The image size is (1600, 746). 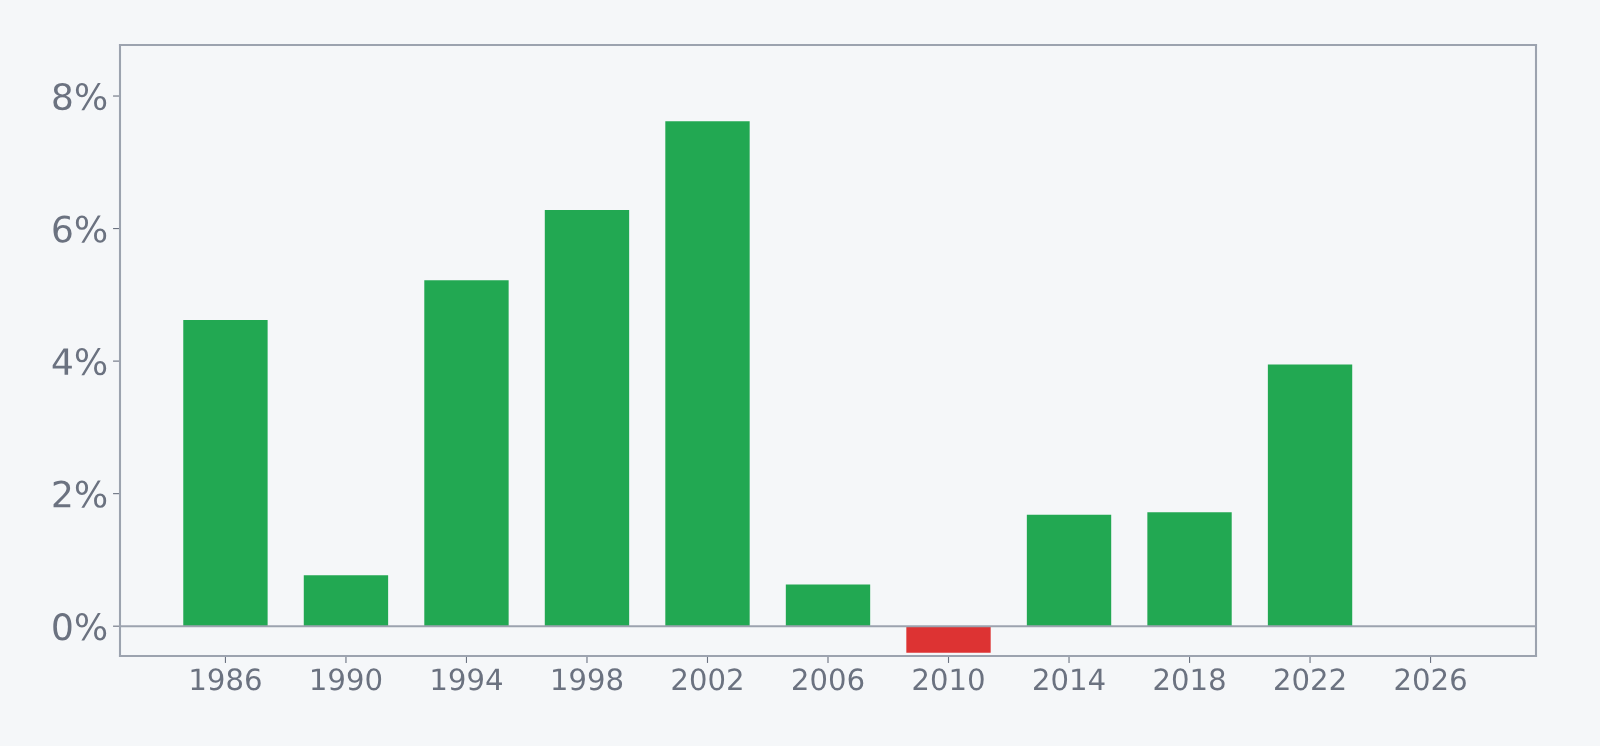 I want to click on x-tick-label: 2010, so click(x=948, y=679).